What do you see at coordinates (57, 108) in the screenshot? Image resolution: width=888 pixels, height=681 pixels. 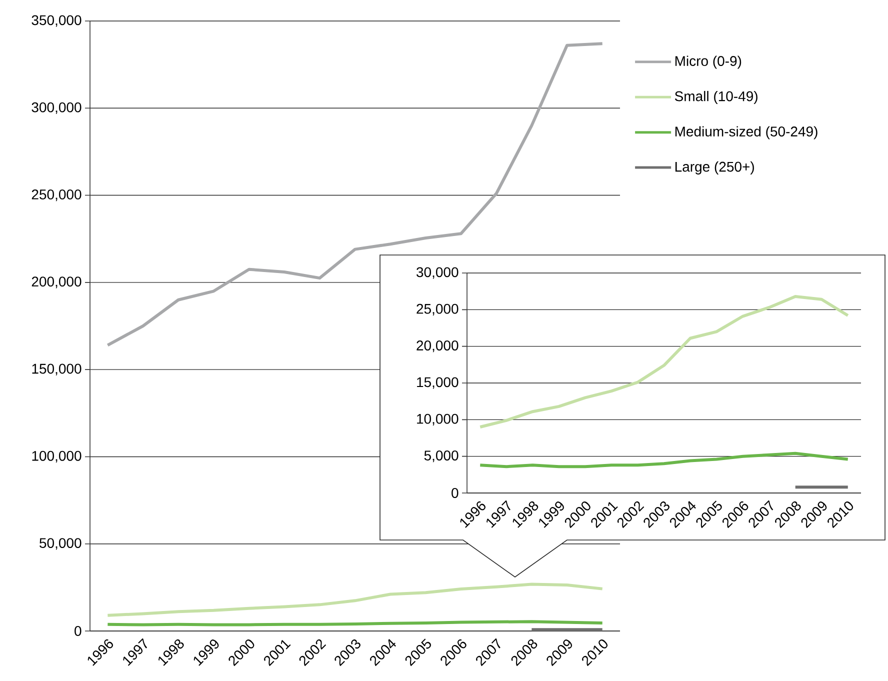 I see `y-tick-label: 300,000` at bounding box center [57, 108].